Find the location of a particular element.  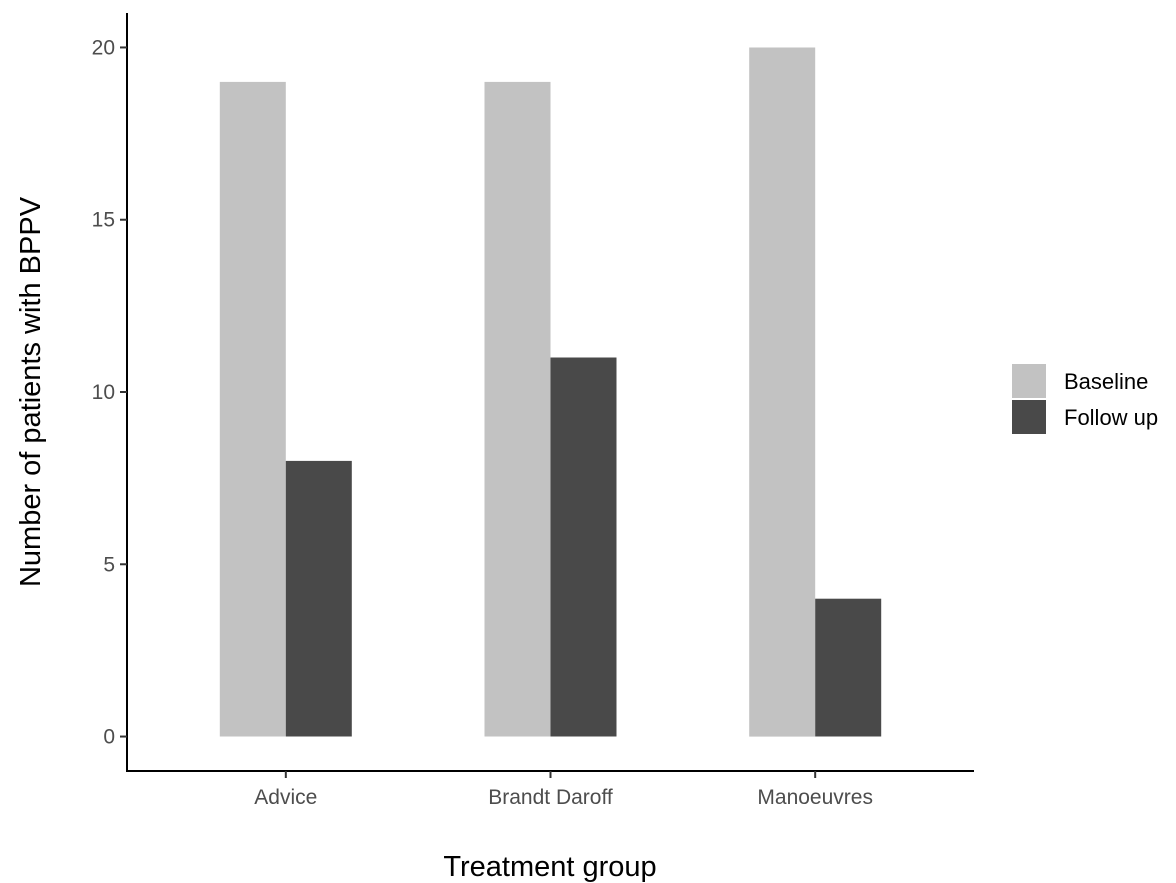

legend-label: Follow up is located at coordinates (1111, 417).